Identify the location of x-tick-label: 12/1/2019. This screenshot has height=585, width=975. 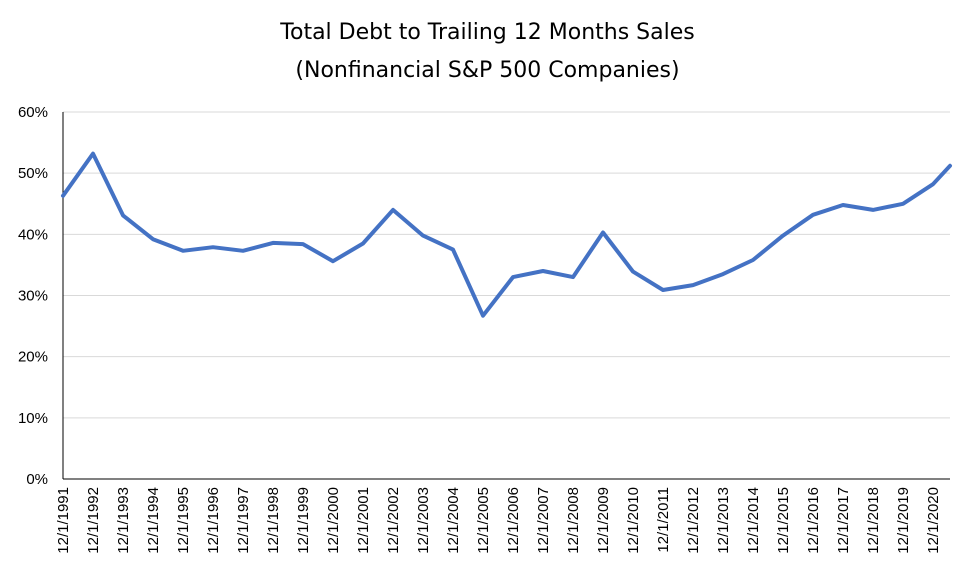
(903, 520).